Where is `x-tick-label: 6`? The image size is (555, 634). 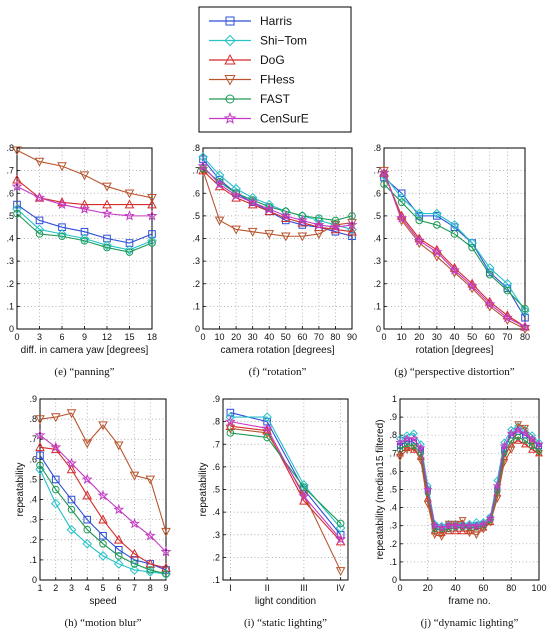
x-tick-label: 6 is located at coordinates (61, 337).